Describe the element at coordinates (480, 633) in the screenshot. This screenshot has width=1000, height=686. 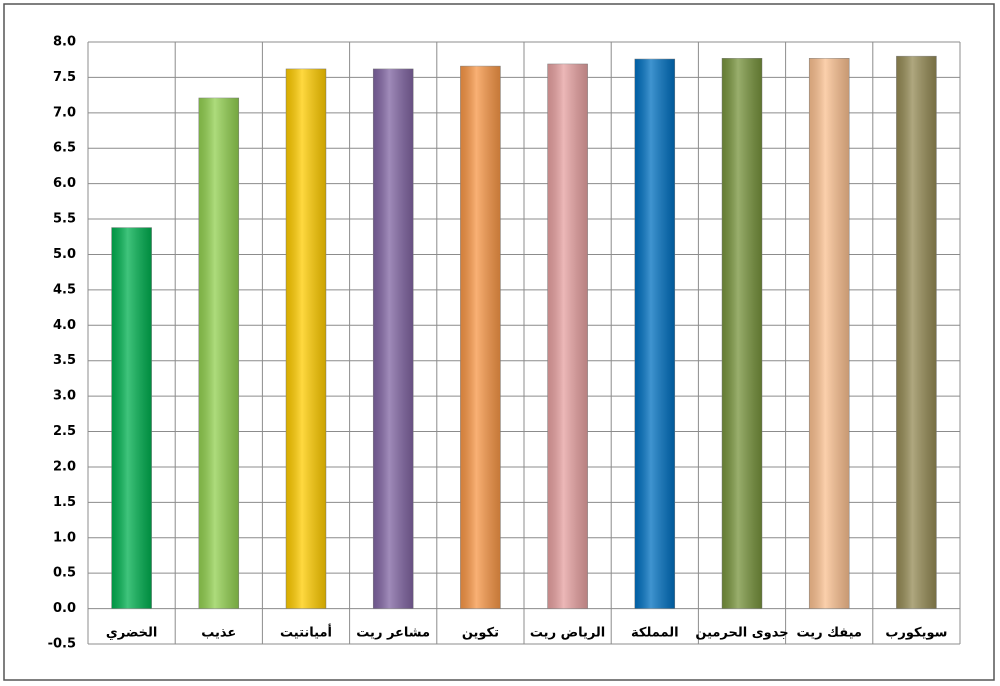
I see `x-tick-label: تكوين` at that location.